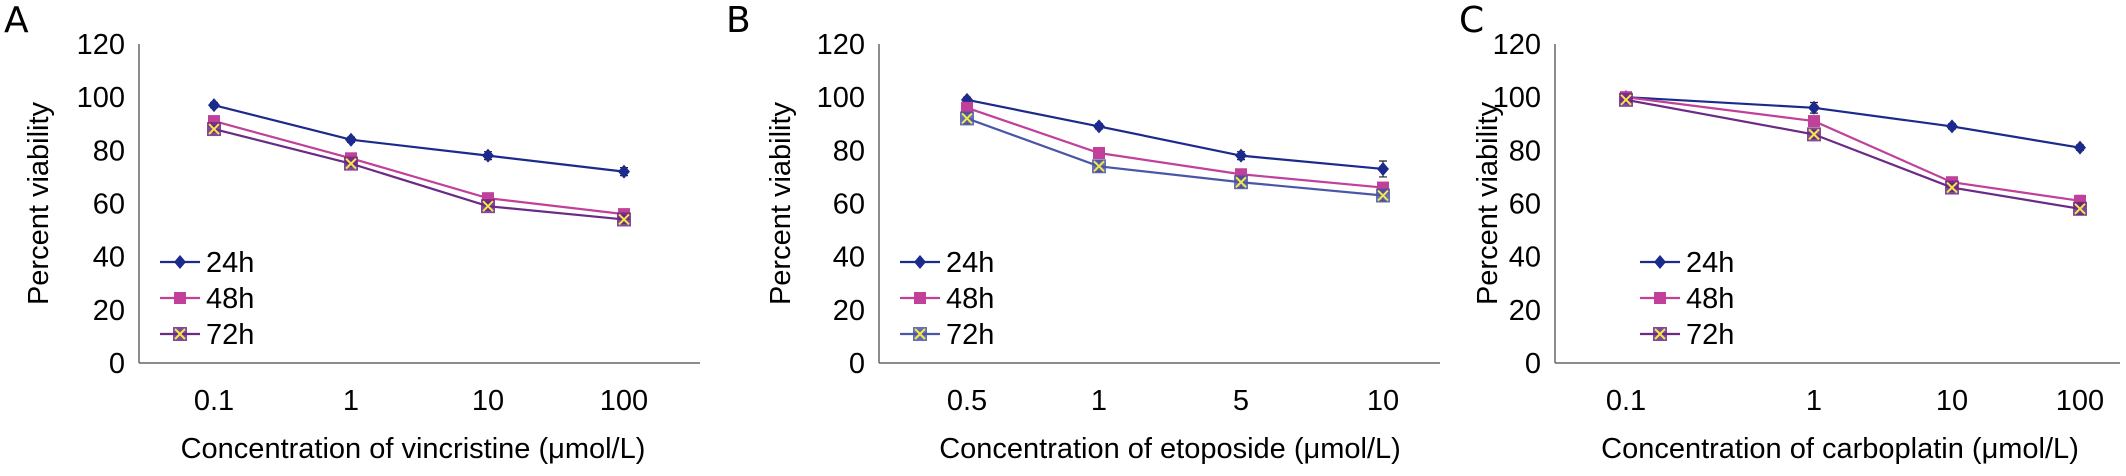 This screenshot has width=2126, height=476. What do you see at coordinates (1241, 401) in the screenshot?
I see `x-tick-label: 5` at bounding box center [1241, 401].